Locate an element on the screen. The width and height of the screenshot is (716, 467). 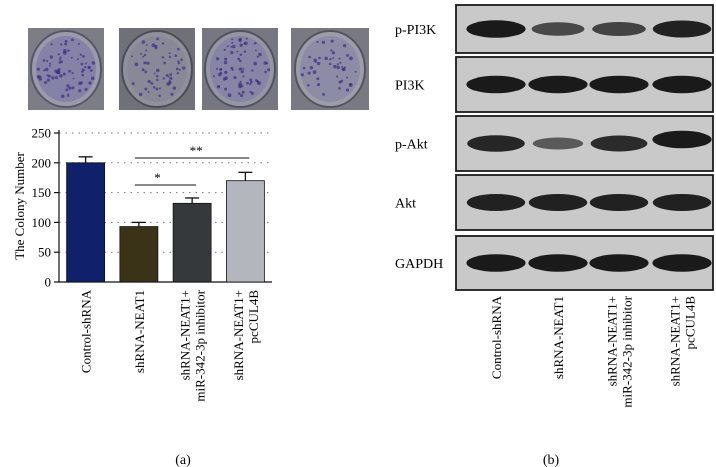
y-axis-label: The Colony Number is located at coordinates (19, 206).